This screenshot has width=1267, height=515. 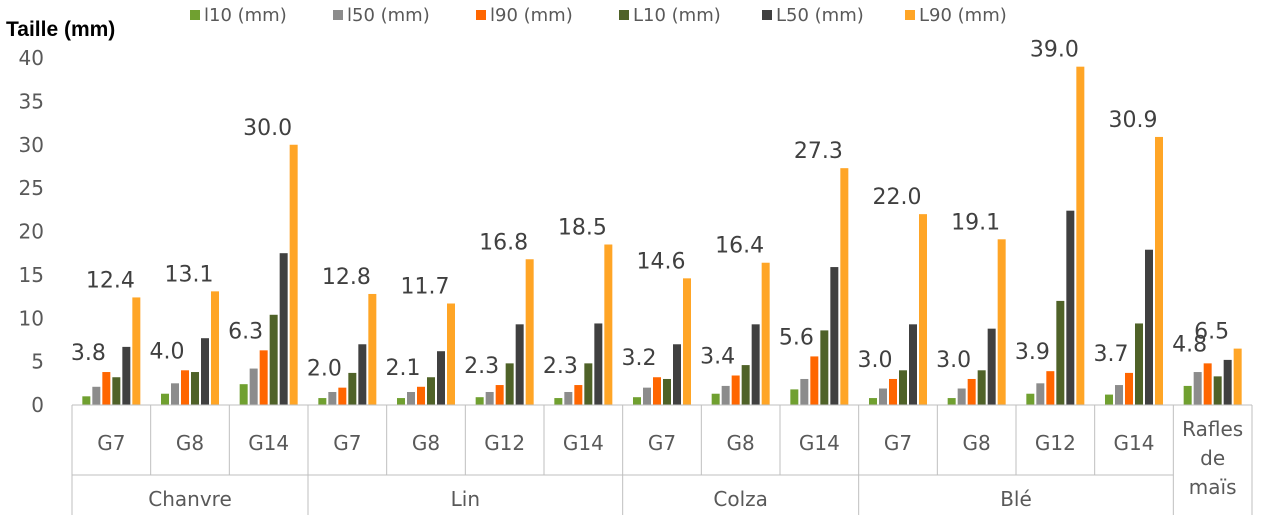 What do you see at coordinates (1032, 352) in the screenshot?
I see `data-label: 3.9` at bounding box center [1032, 352].